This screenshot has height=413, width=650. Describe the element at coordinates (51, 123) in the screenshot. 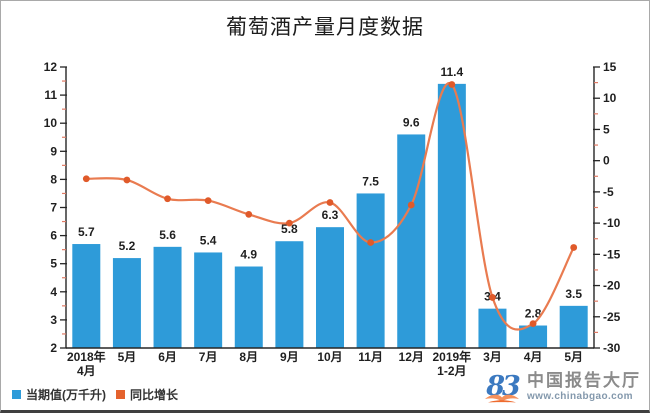

I see `y-axis-tick-label: 10` at that location.